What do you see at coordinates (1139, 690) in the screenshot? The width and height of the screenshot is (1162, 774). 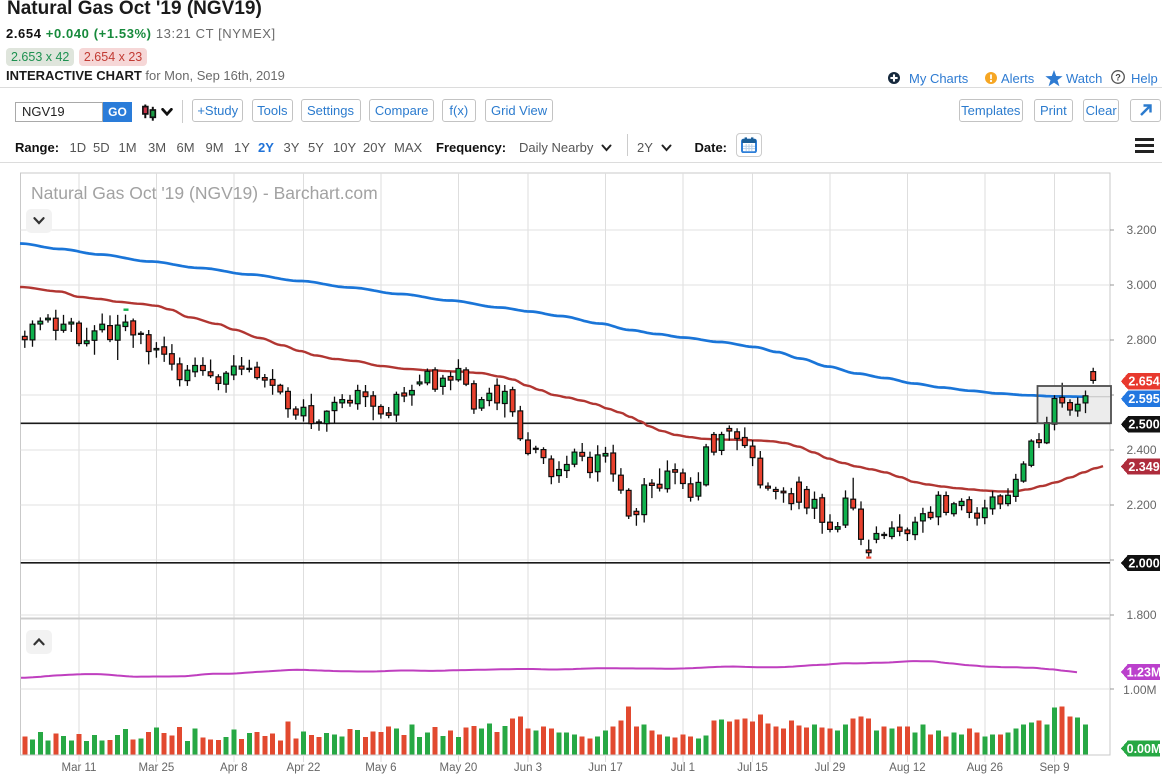 I see `svg-text: 1.00M` at bounding box center [1139, 690].